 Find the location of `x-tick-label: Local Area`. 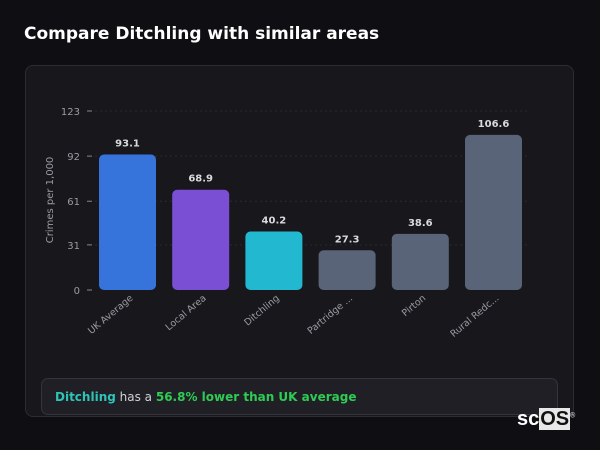

x-tick-label: Local Area is located at coordinates (186, 313).